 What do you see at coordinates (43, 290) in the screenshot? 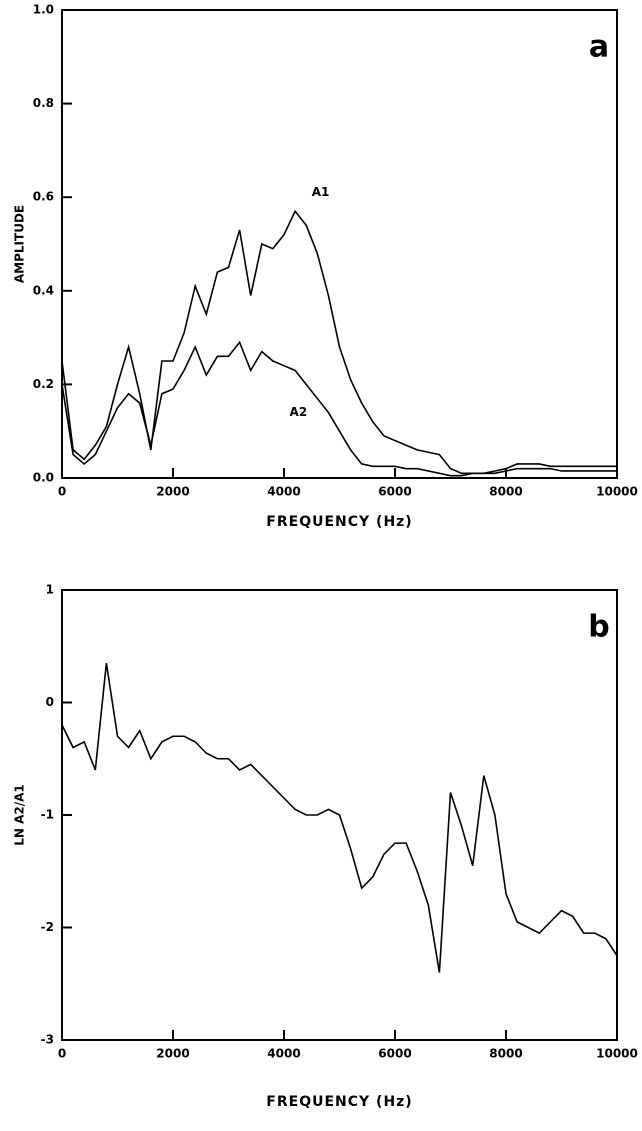
I see `y-tick-label: 0.4` at bounding box center [43, 290].